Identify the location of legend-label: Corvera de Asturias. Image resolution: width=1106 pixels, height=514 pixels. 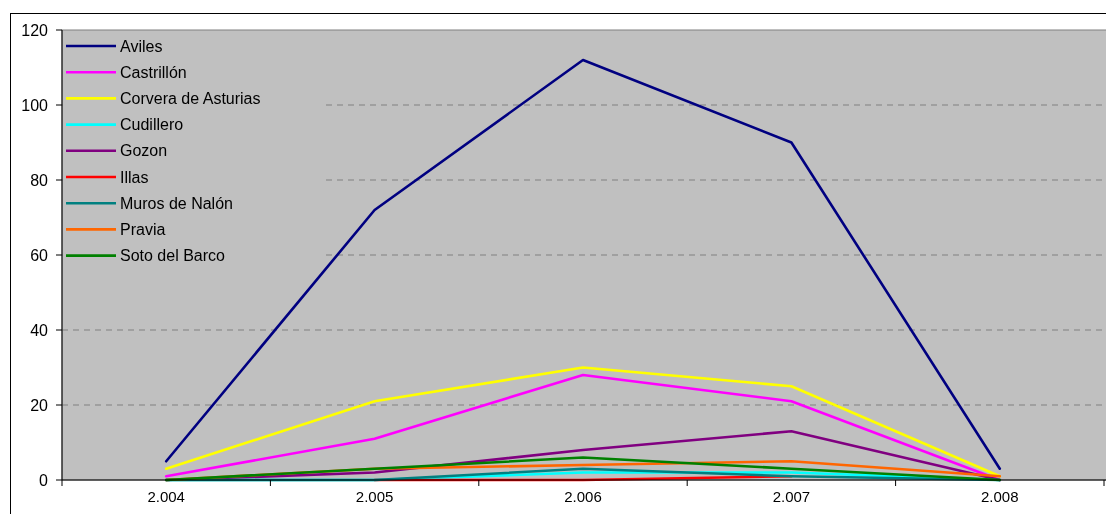
(190, 98).